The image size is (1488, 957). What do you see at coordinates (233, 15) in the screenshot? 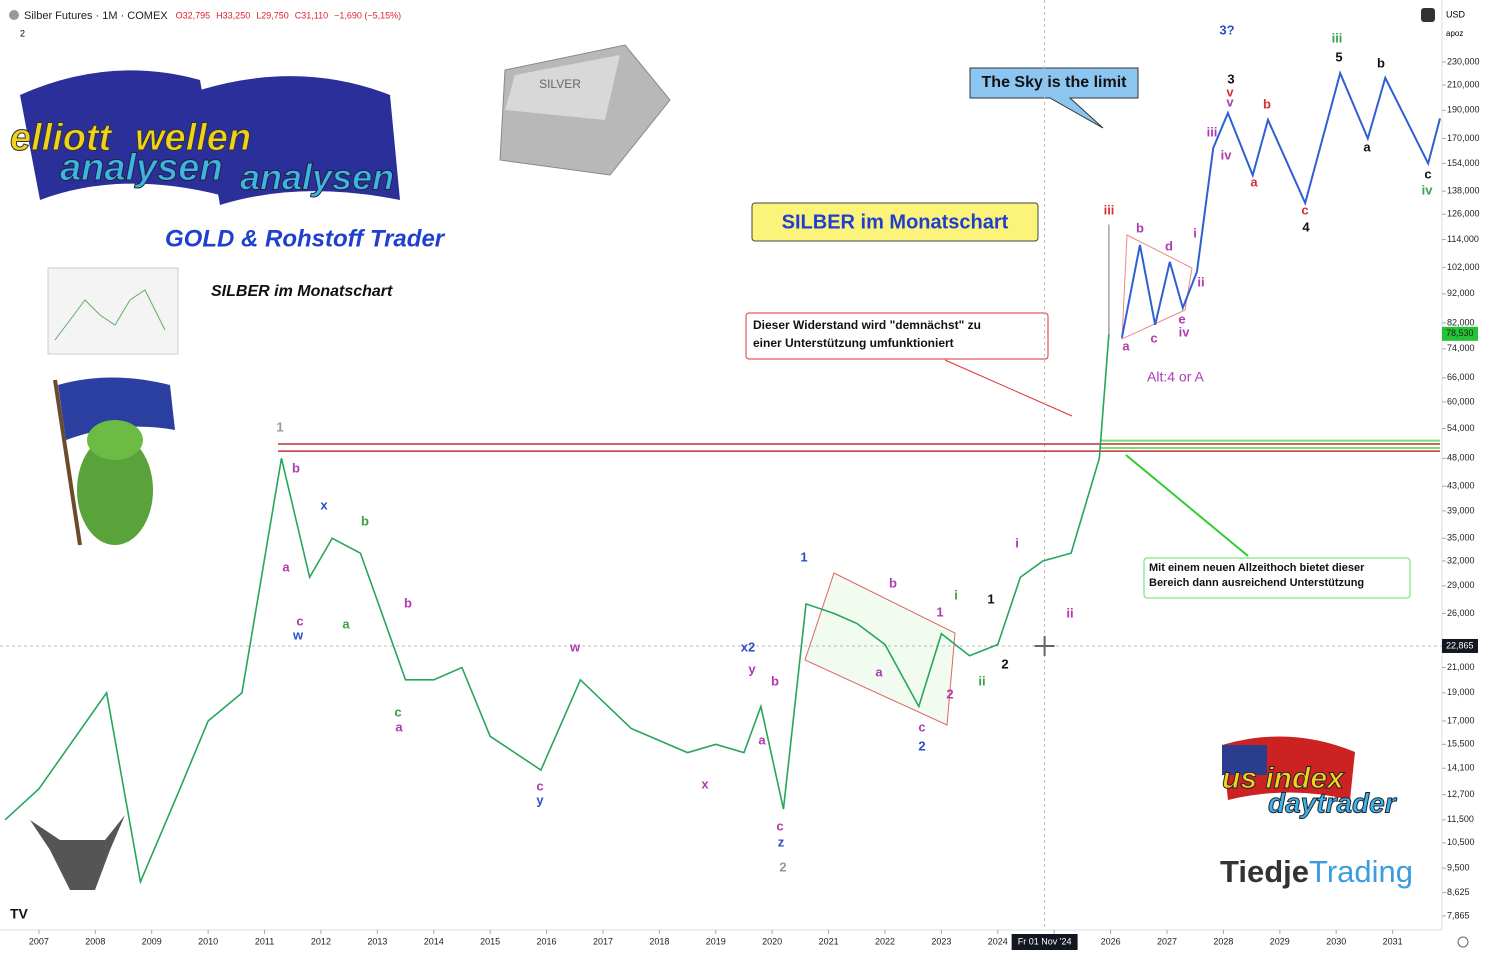
I see `header-item: H33,250` at bounding box center [233, 15].